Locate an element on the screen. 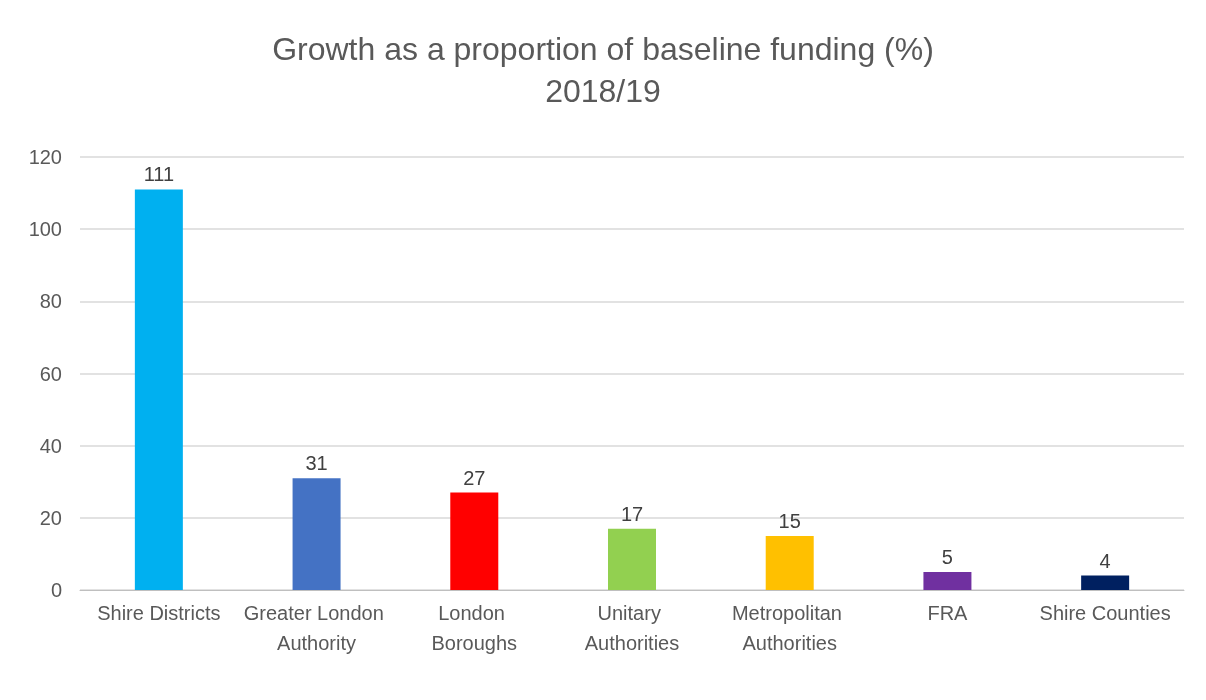 Image resolution: width=1206 pixels, height=700 pixels. y-tick-label: 20 is located at coordinates (50, 517).